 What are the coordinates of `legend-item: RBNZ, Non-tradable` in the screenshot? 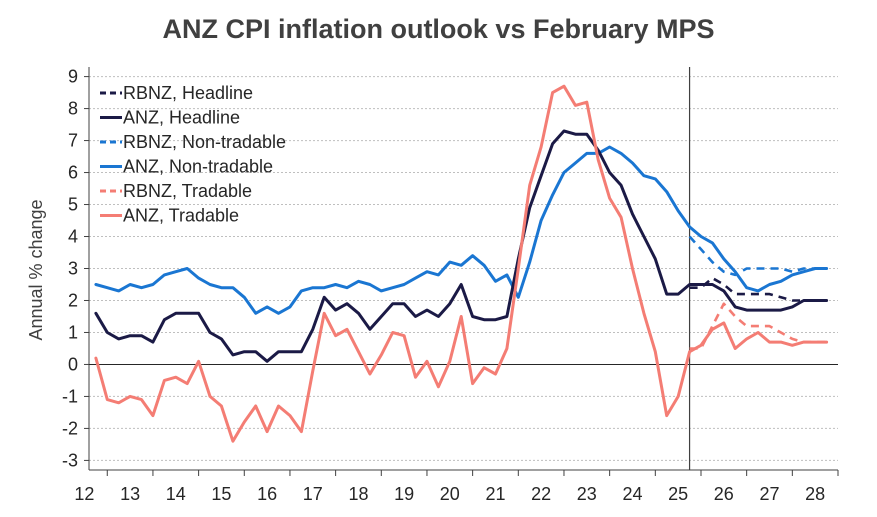 It's located at (193, 142).